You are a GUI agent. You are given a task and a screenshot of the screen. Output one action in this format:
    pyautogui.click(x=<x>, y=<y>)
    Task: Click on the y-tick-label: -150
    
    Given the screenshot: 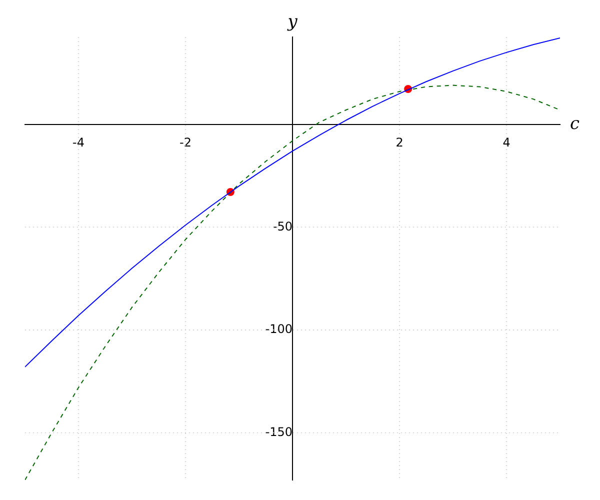 What is the action you would take?
    pyautogui.click(x=278, y=431)
    